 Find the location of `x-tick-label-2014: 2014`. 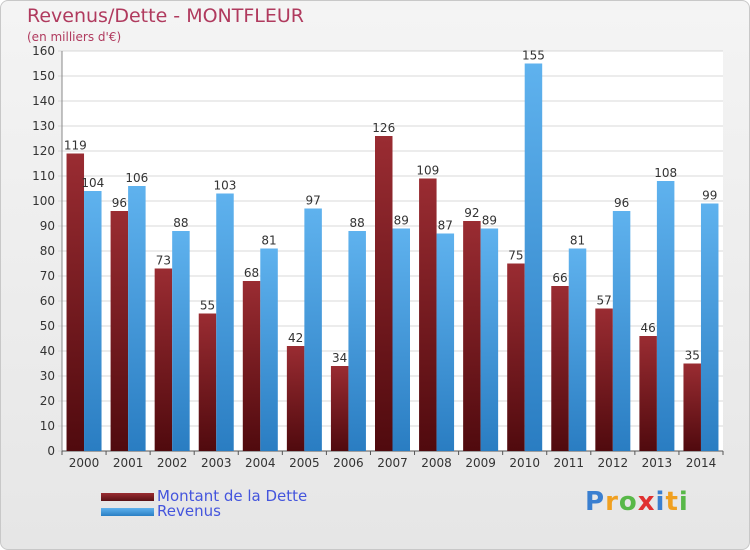

x-tick-label-2014: 2014 is located at coordinates (701, 463).